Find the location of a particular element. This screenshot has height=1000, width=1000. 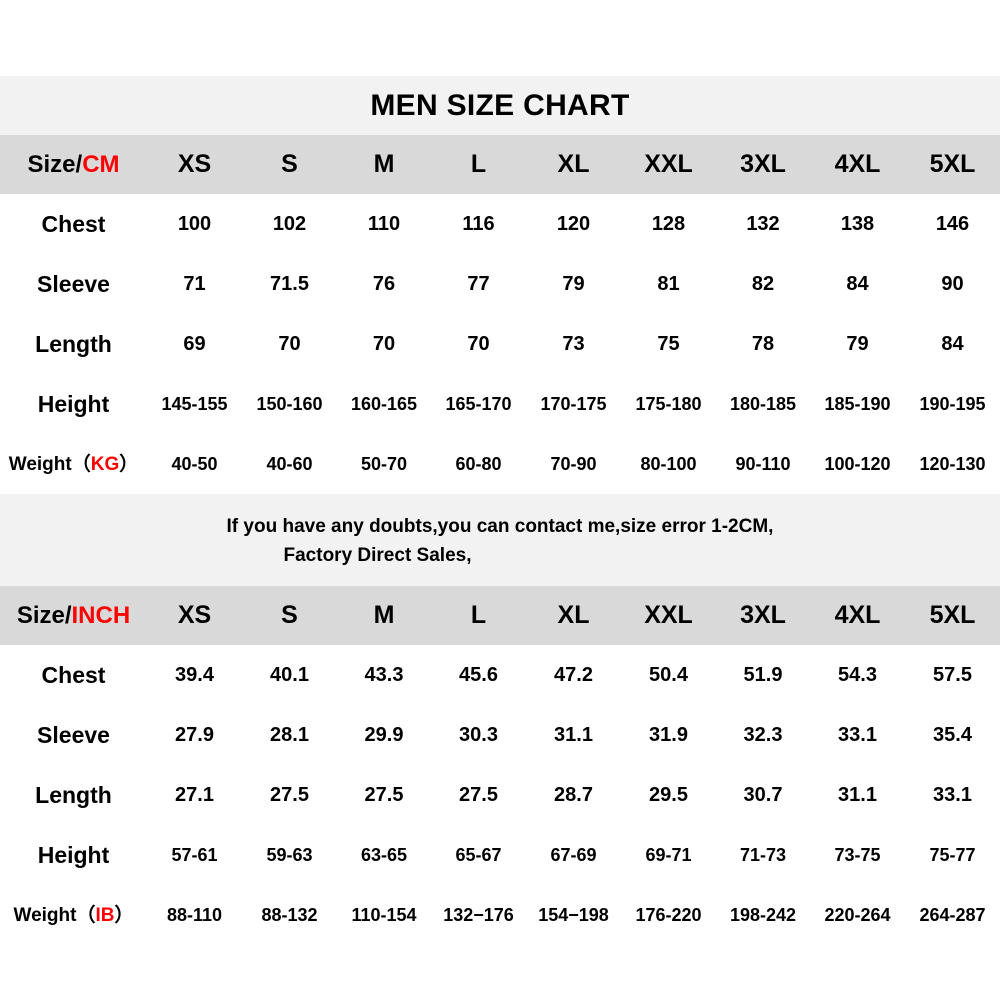

inch-weight-paren-close: ） is located at coordinates (124, 915).